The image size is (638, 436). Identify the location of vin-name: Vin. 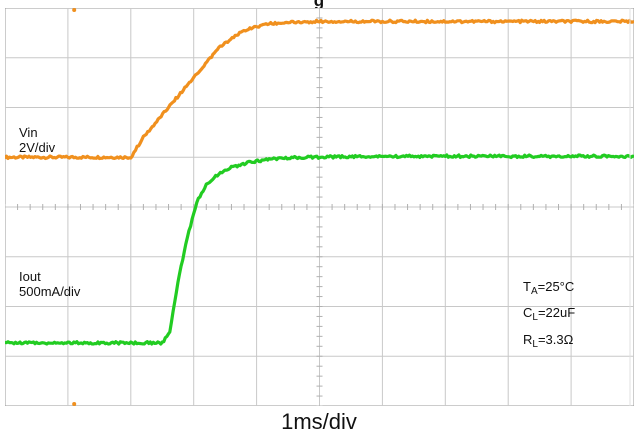
(28, 132).